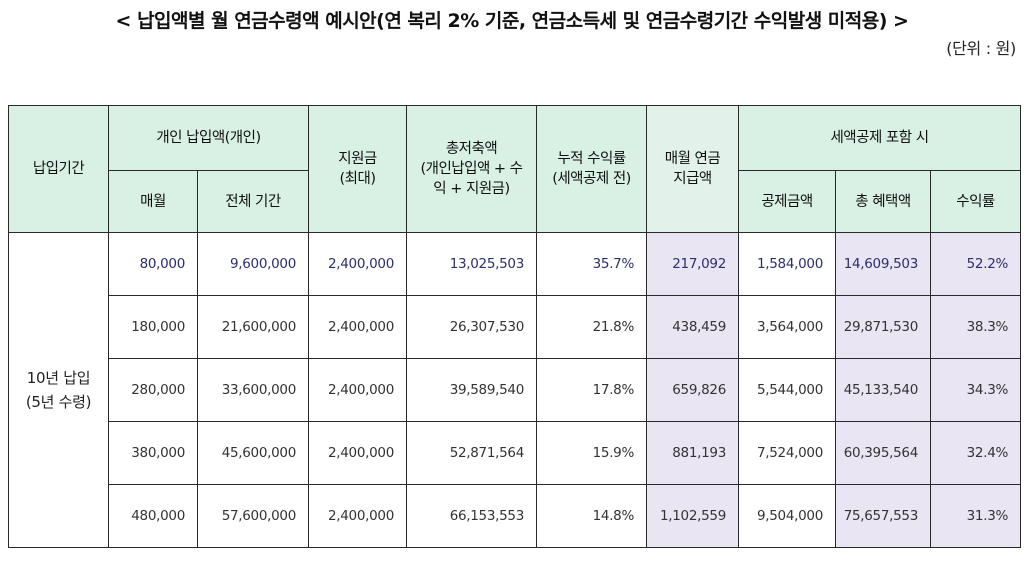 This screenshot has width=1024, height=576. Describe the element at coordinates (153, 516) in the screenshot. I see `cell-monthly: 480,000` at that location.